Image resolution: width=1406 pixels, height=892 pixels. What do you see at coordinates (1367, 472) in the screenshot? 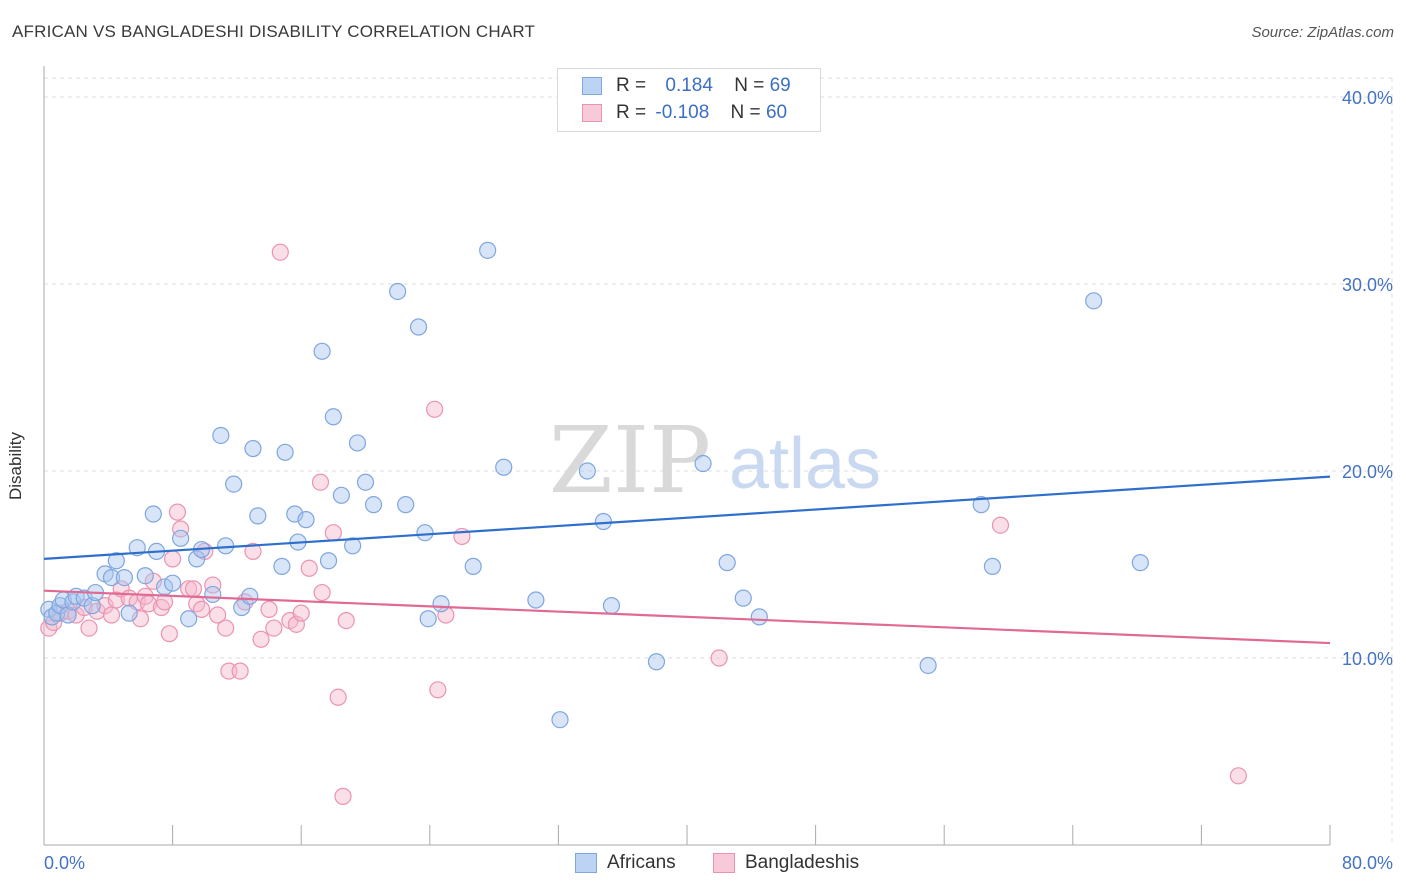
I see `y-tick-label: 20.0%` at bounding box center [1367, 472].